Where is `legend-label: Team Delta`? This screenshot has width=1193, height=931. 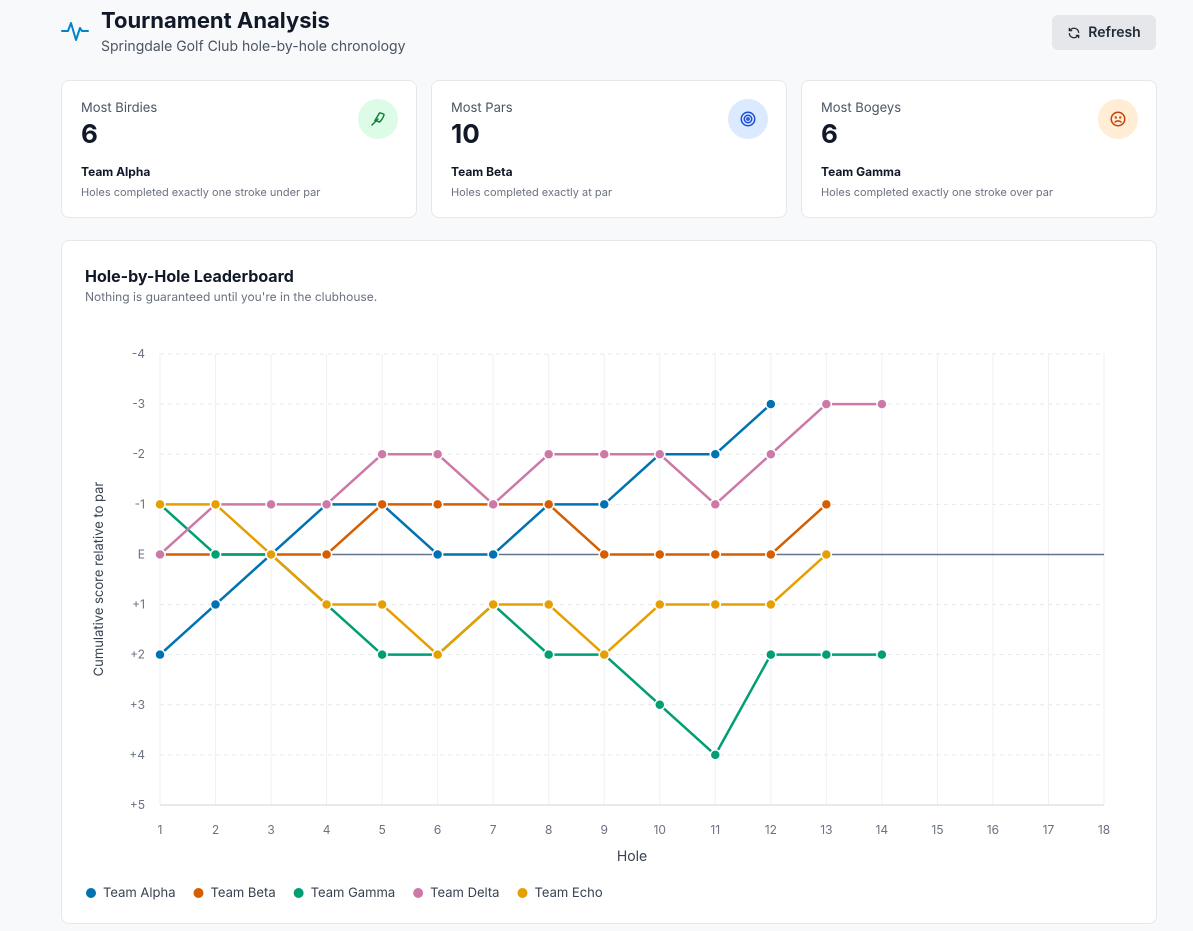
legend-label: Team Delta is located at coordinates (464, 893).